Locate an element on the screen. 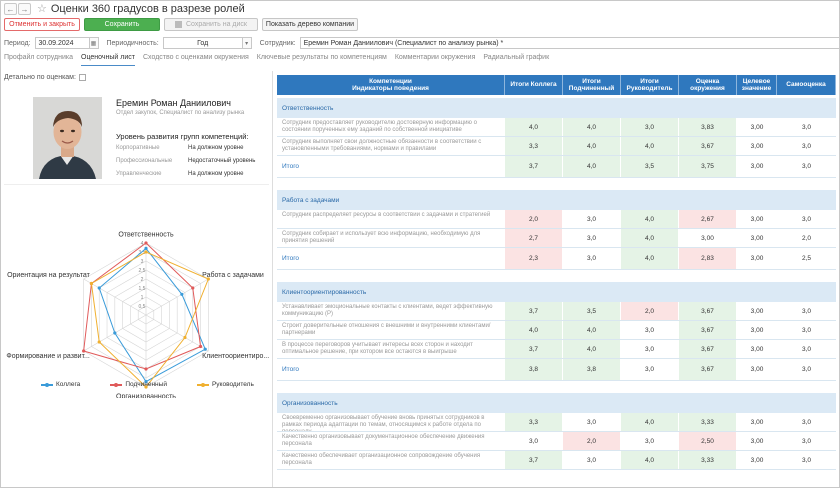  group-title: Работа с задачами is located at coordinates (556, 200).